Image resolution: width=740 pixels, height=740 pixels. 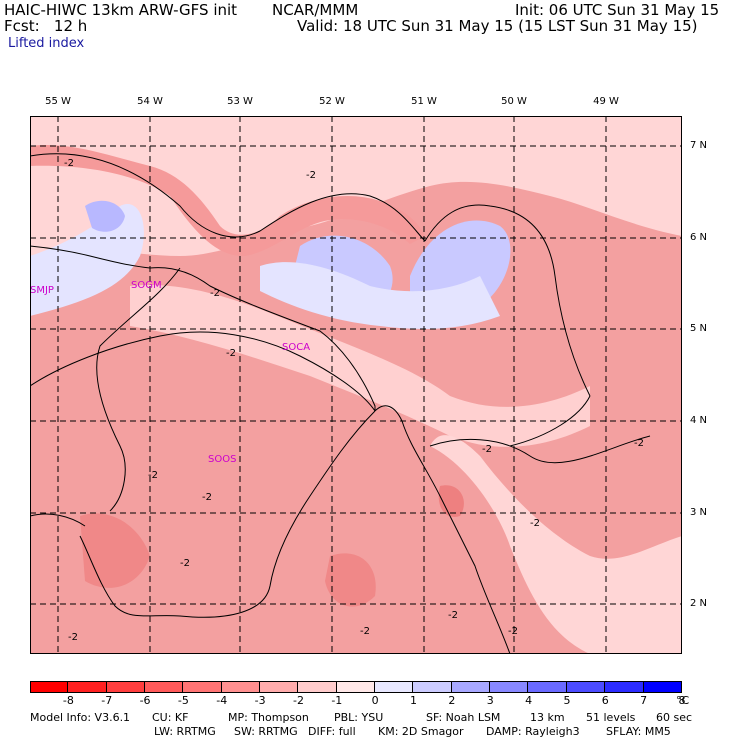 What do you see at coordinates (375, 700) in the screenshot?
I see `colorbar-tick-label: 0` at bounding box center [375, 700].